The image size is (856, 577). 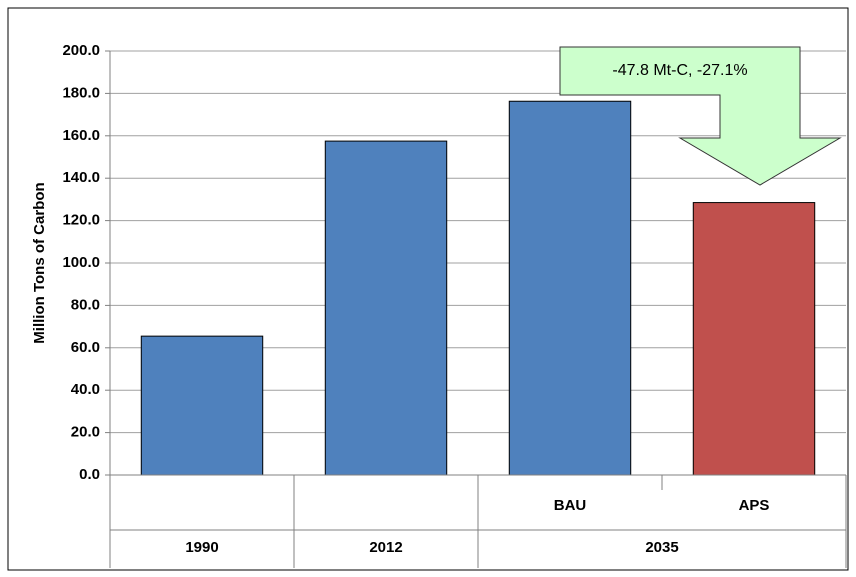 I want to click on annotation: -47.8 Mt-C, -27.1%, so click(x=679, y=70).